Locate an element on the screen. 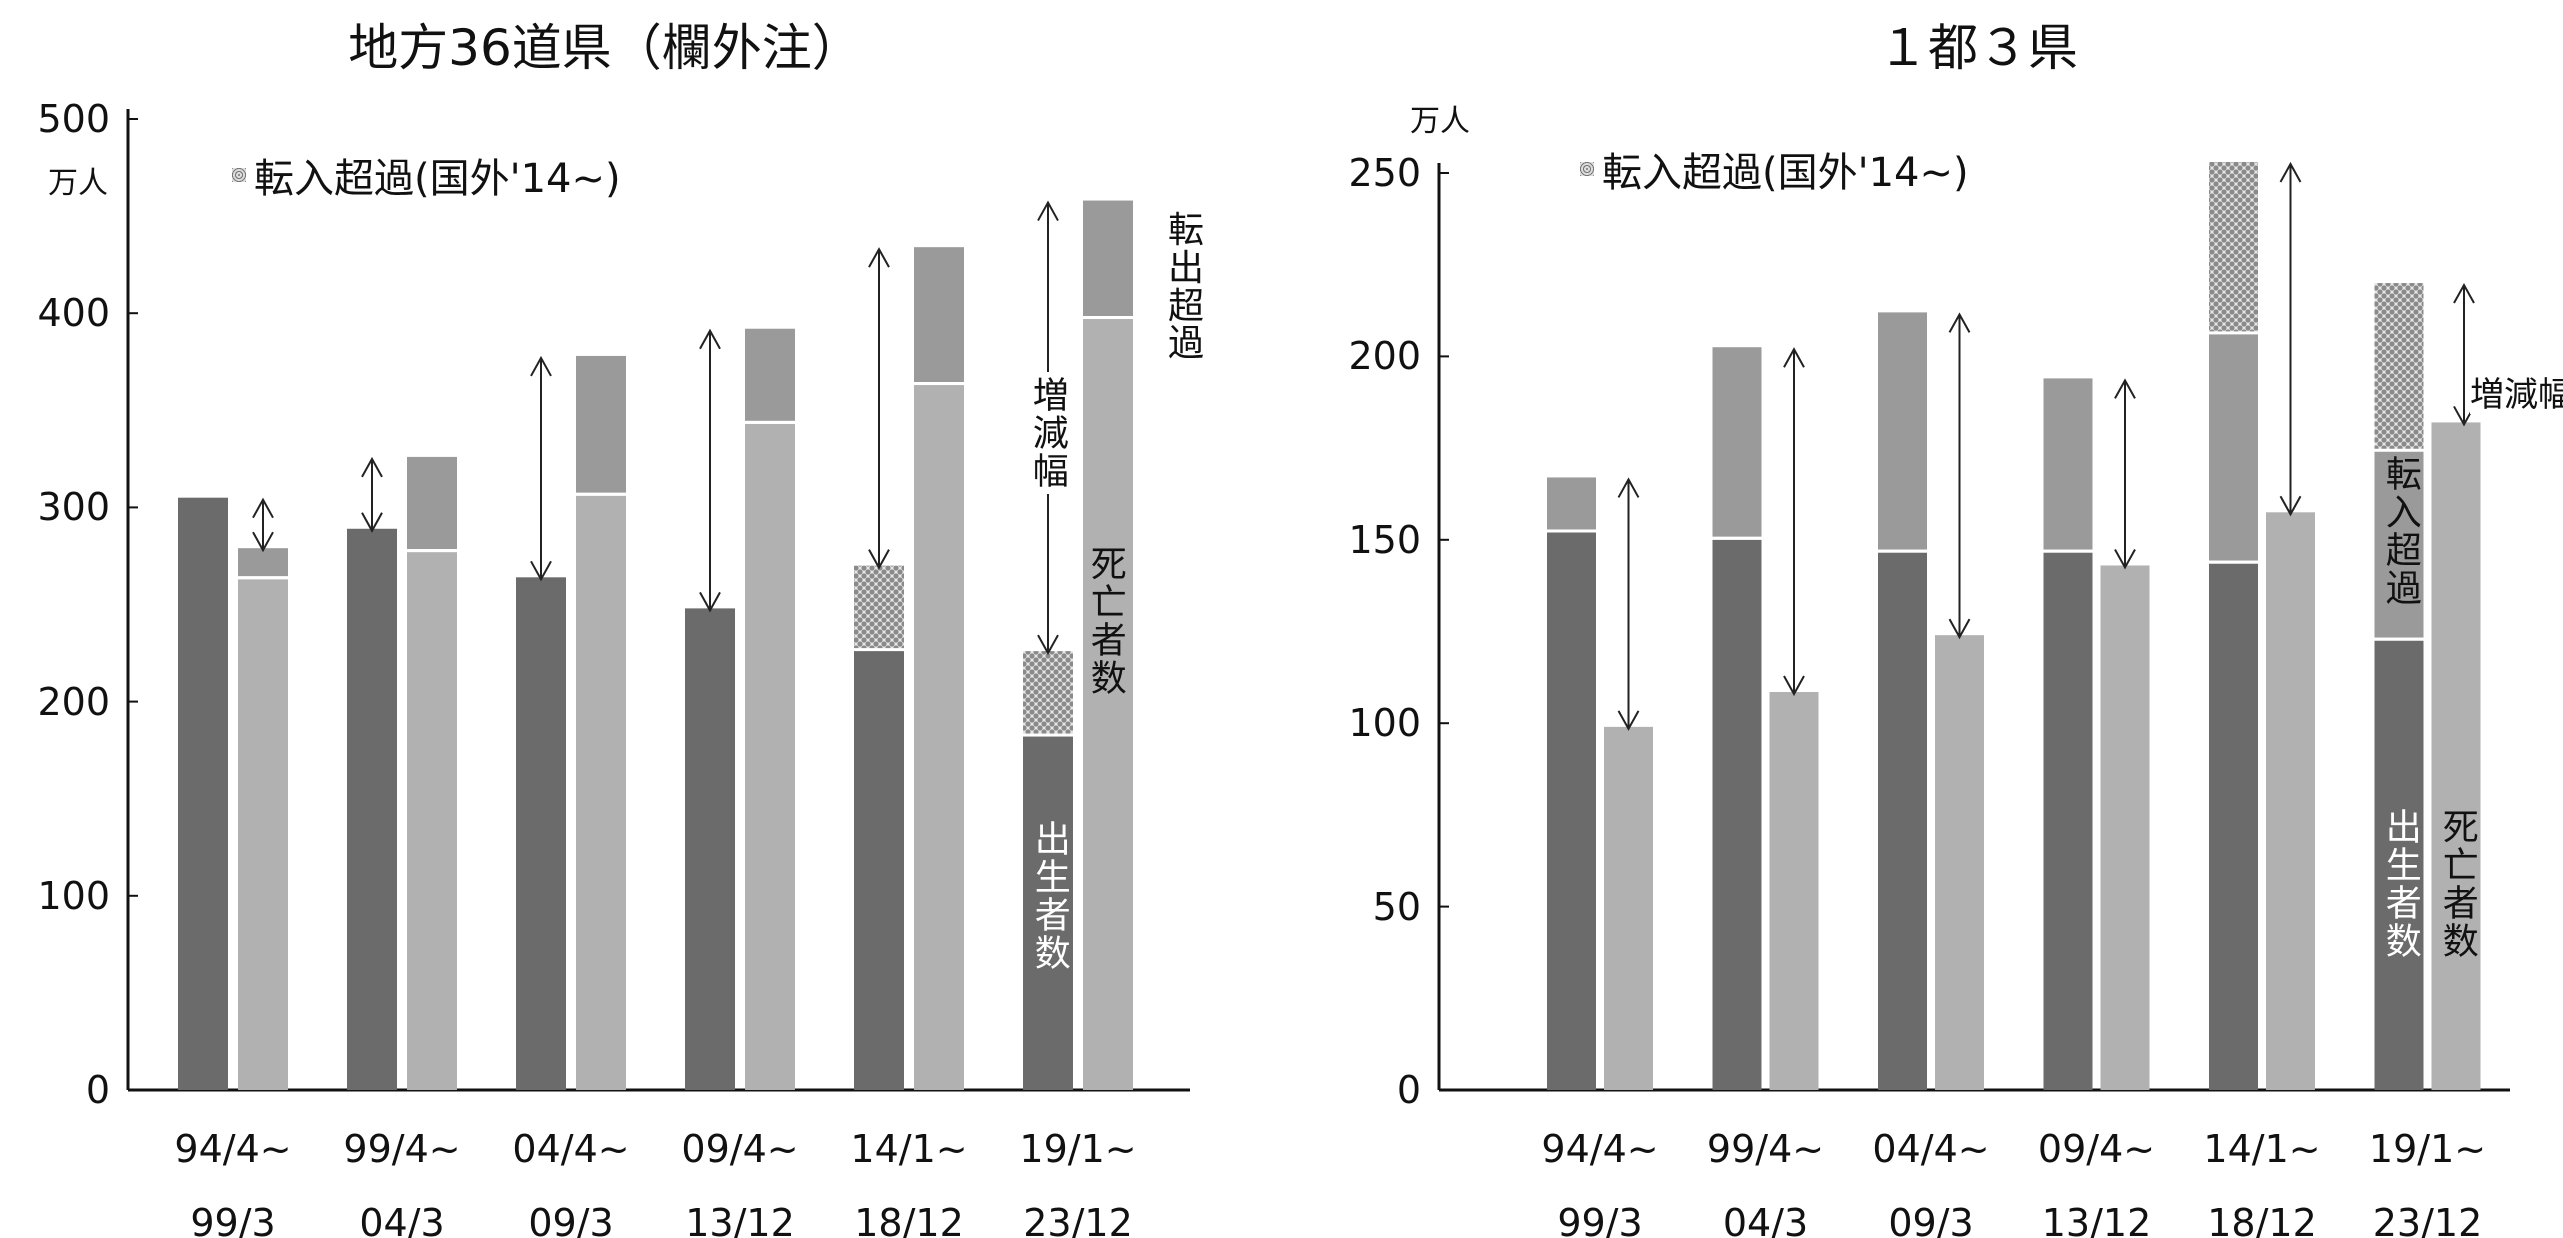 The image size is (2563, 1238). right-legend: 転入超過(国外'14~) is located at coordinates (1774, 169).